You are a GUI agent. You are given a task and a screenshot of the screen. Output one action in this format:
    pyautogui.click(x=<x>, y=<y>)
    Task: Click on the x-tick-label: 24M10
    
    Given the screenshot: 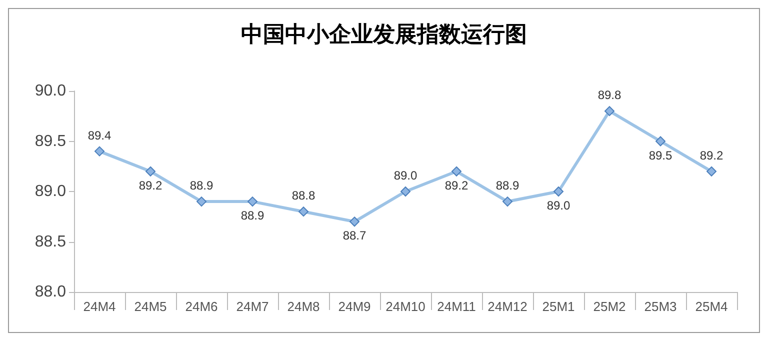 What is the action you would take?
    pyautogui.click(x=406, y=306)
    